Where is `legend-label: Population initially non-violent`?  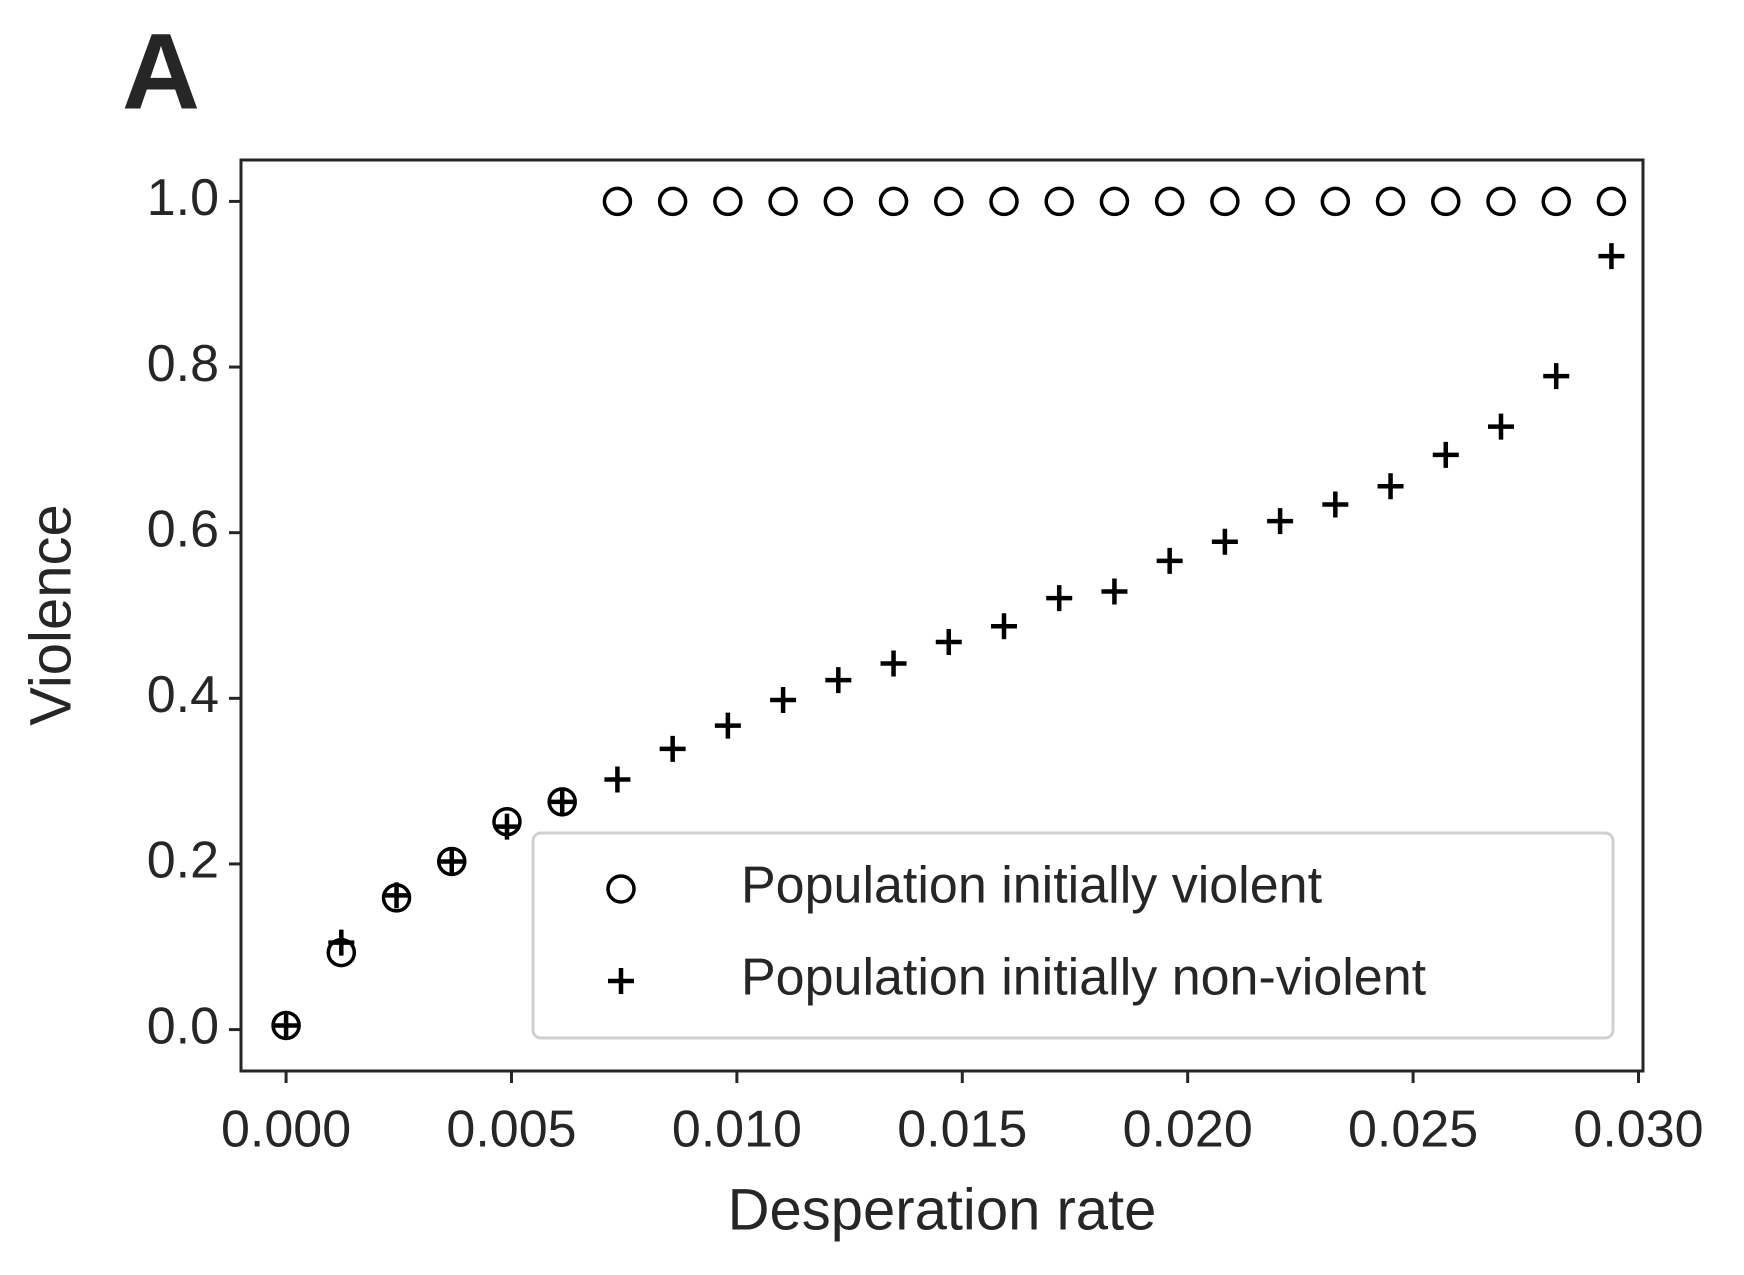
legend-label: Population initially non-violent is located at coordinates (1084, 978).